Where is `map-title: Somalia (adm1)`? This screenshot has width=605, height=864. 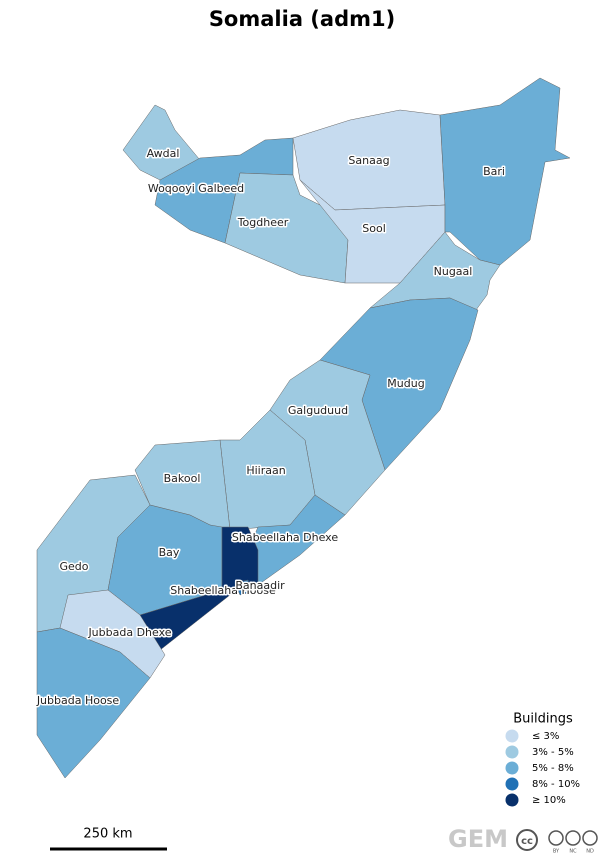
map-title: Somalia (adm1) is located at coordinates (302, 19).